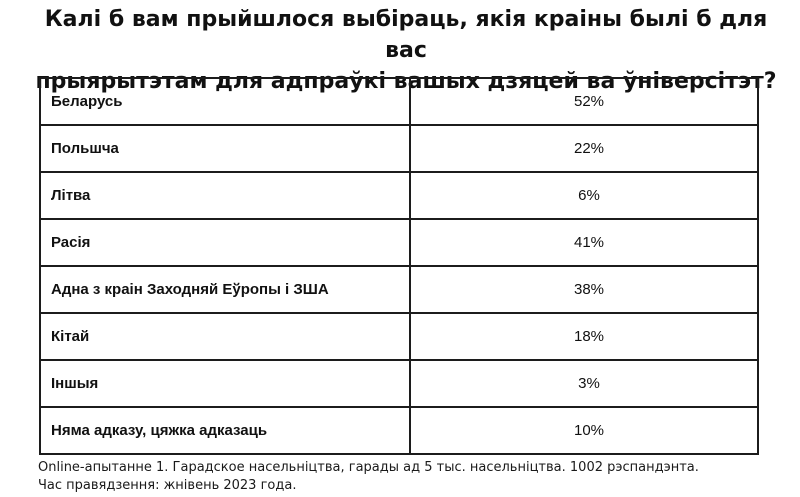 Image resolution: width=800 pixels, height=497 pixels. Describe the element at coordinates (584, 289) in the screenshot. I see `value-label: 38%` at that location.